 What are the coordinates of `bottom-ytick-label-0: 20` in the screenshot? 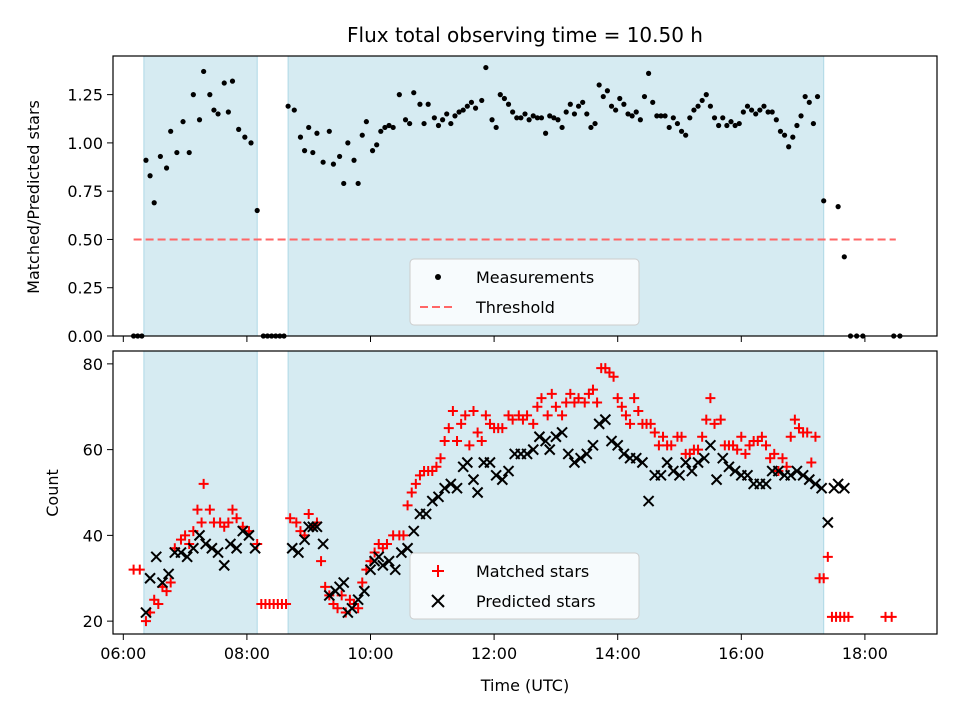 It's located at (93, 621).